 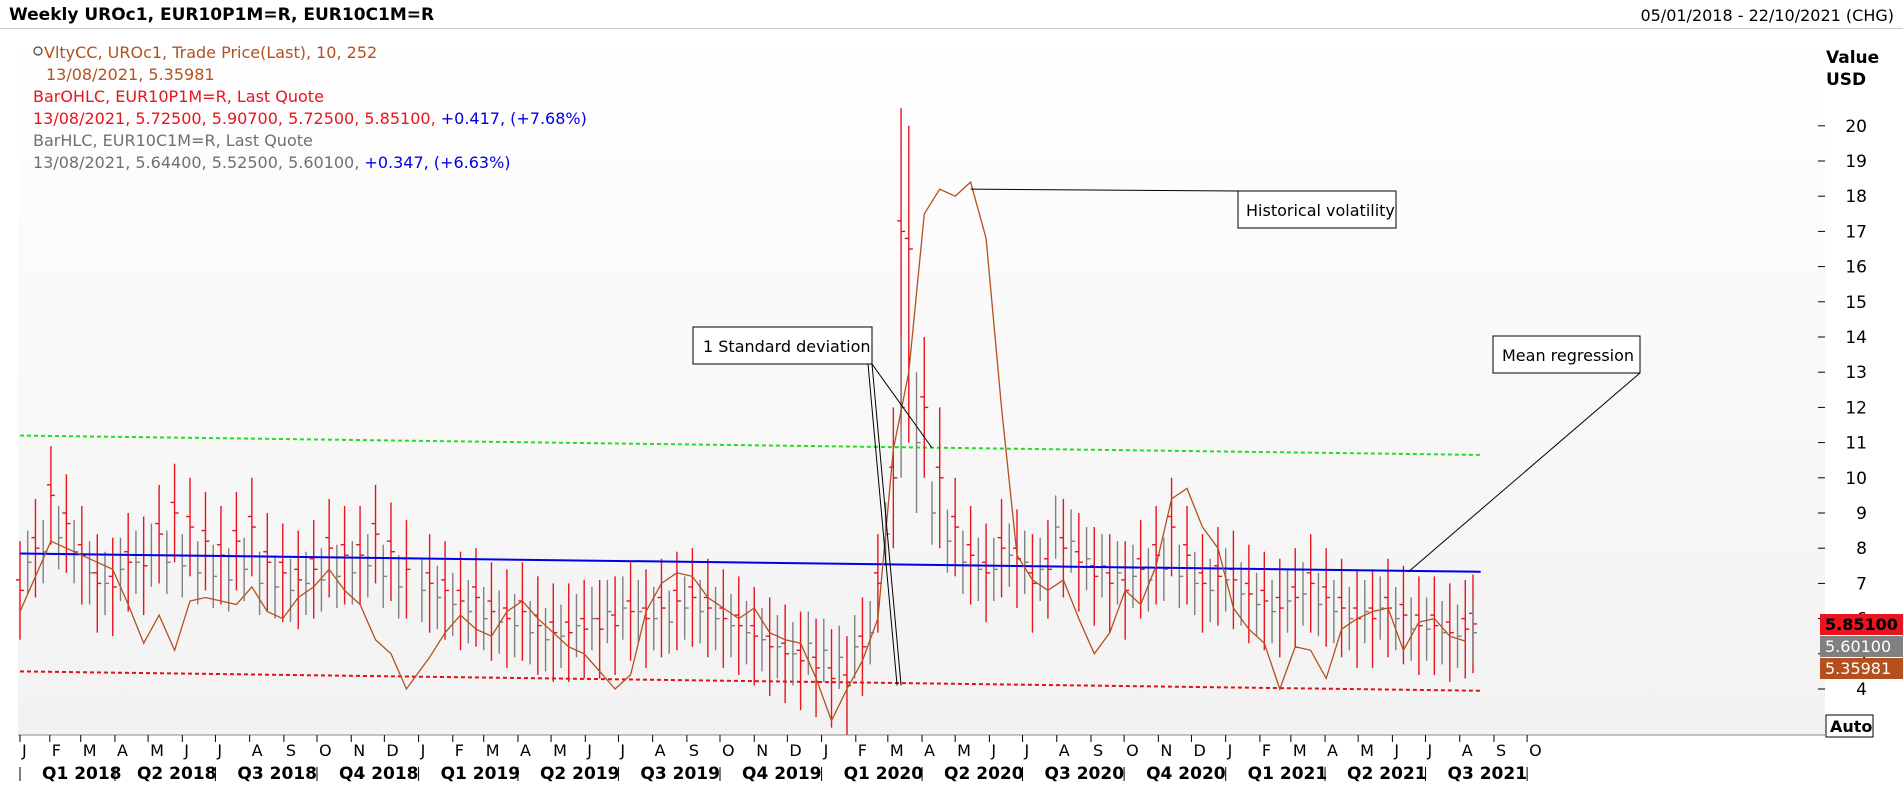 What do you see at coordinates (514, 118) in the screenshot?
I see `legend-put-change: +0.417, (+7.68%)` at bounding box center [514, 118].